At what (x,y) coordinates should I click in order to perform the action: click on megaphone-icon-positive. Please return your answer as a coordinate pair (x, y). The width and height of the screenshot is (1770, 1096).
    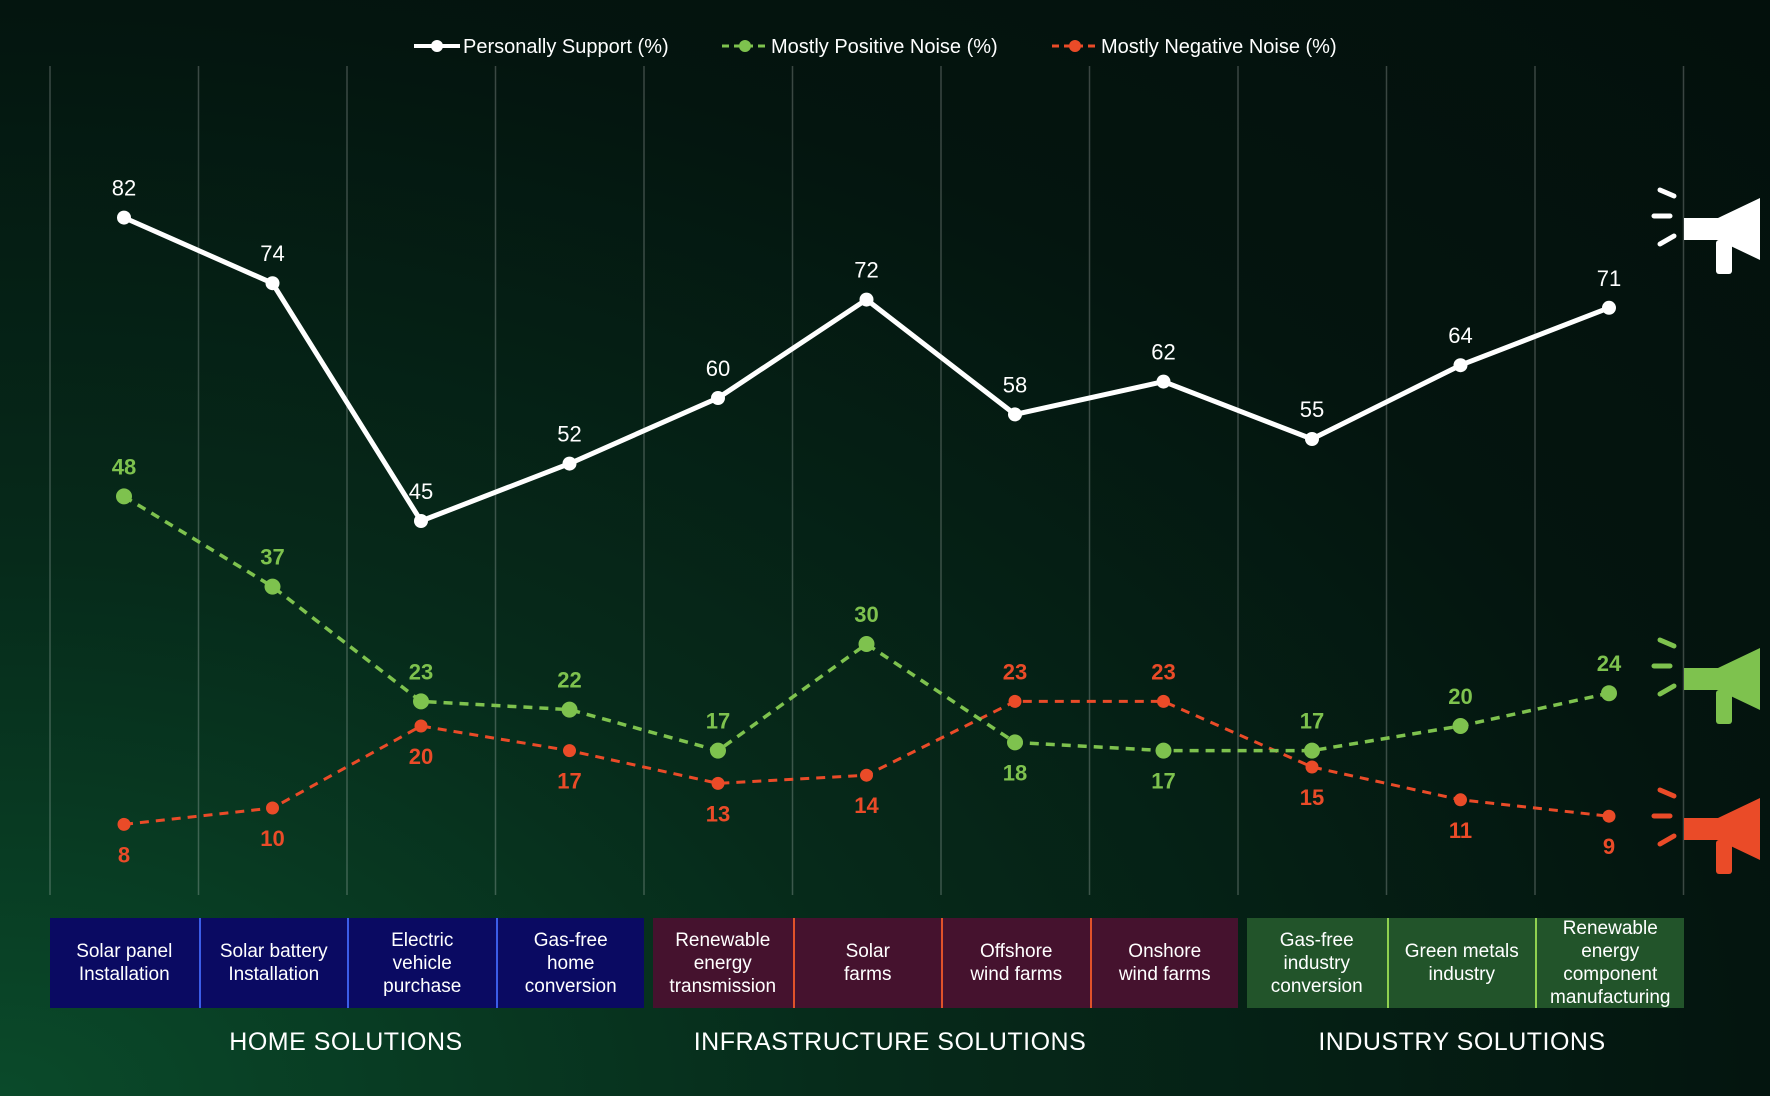
    Looking at the image, I should click on (1705, 680).